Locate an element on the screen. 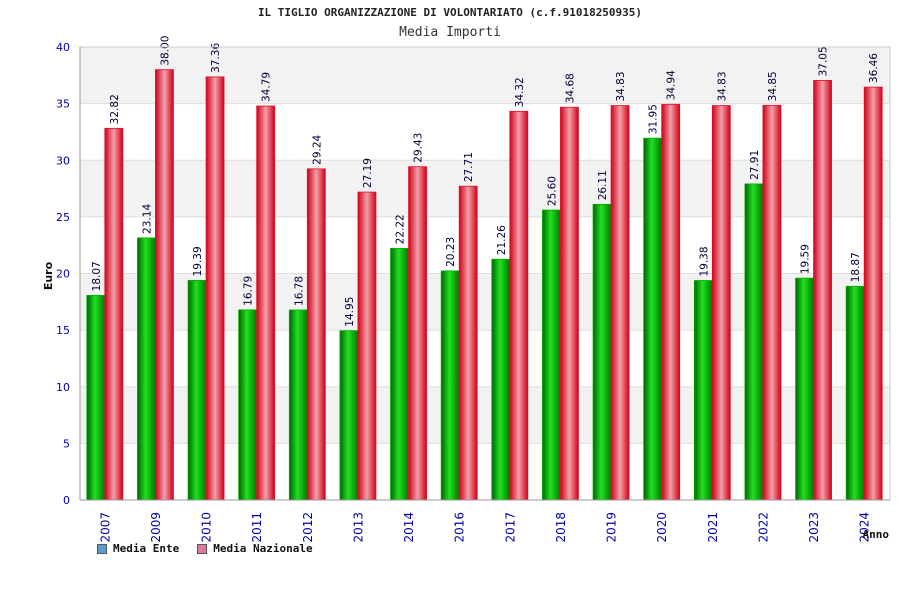  y-tick-label: 5 is located at coordinates (66, 443).